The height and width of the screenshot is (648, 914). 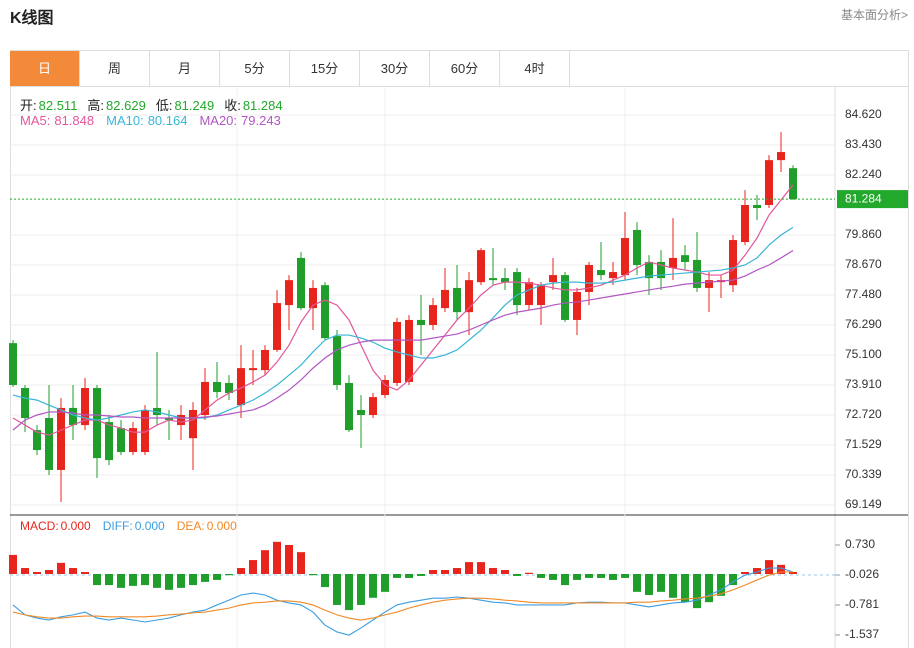 What do you see at coordinates (115, 68) in the screenshot?
I see `period-tab: 周` at bounding box center [115, 68].